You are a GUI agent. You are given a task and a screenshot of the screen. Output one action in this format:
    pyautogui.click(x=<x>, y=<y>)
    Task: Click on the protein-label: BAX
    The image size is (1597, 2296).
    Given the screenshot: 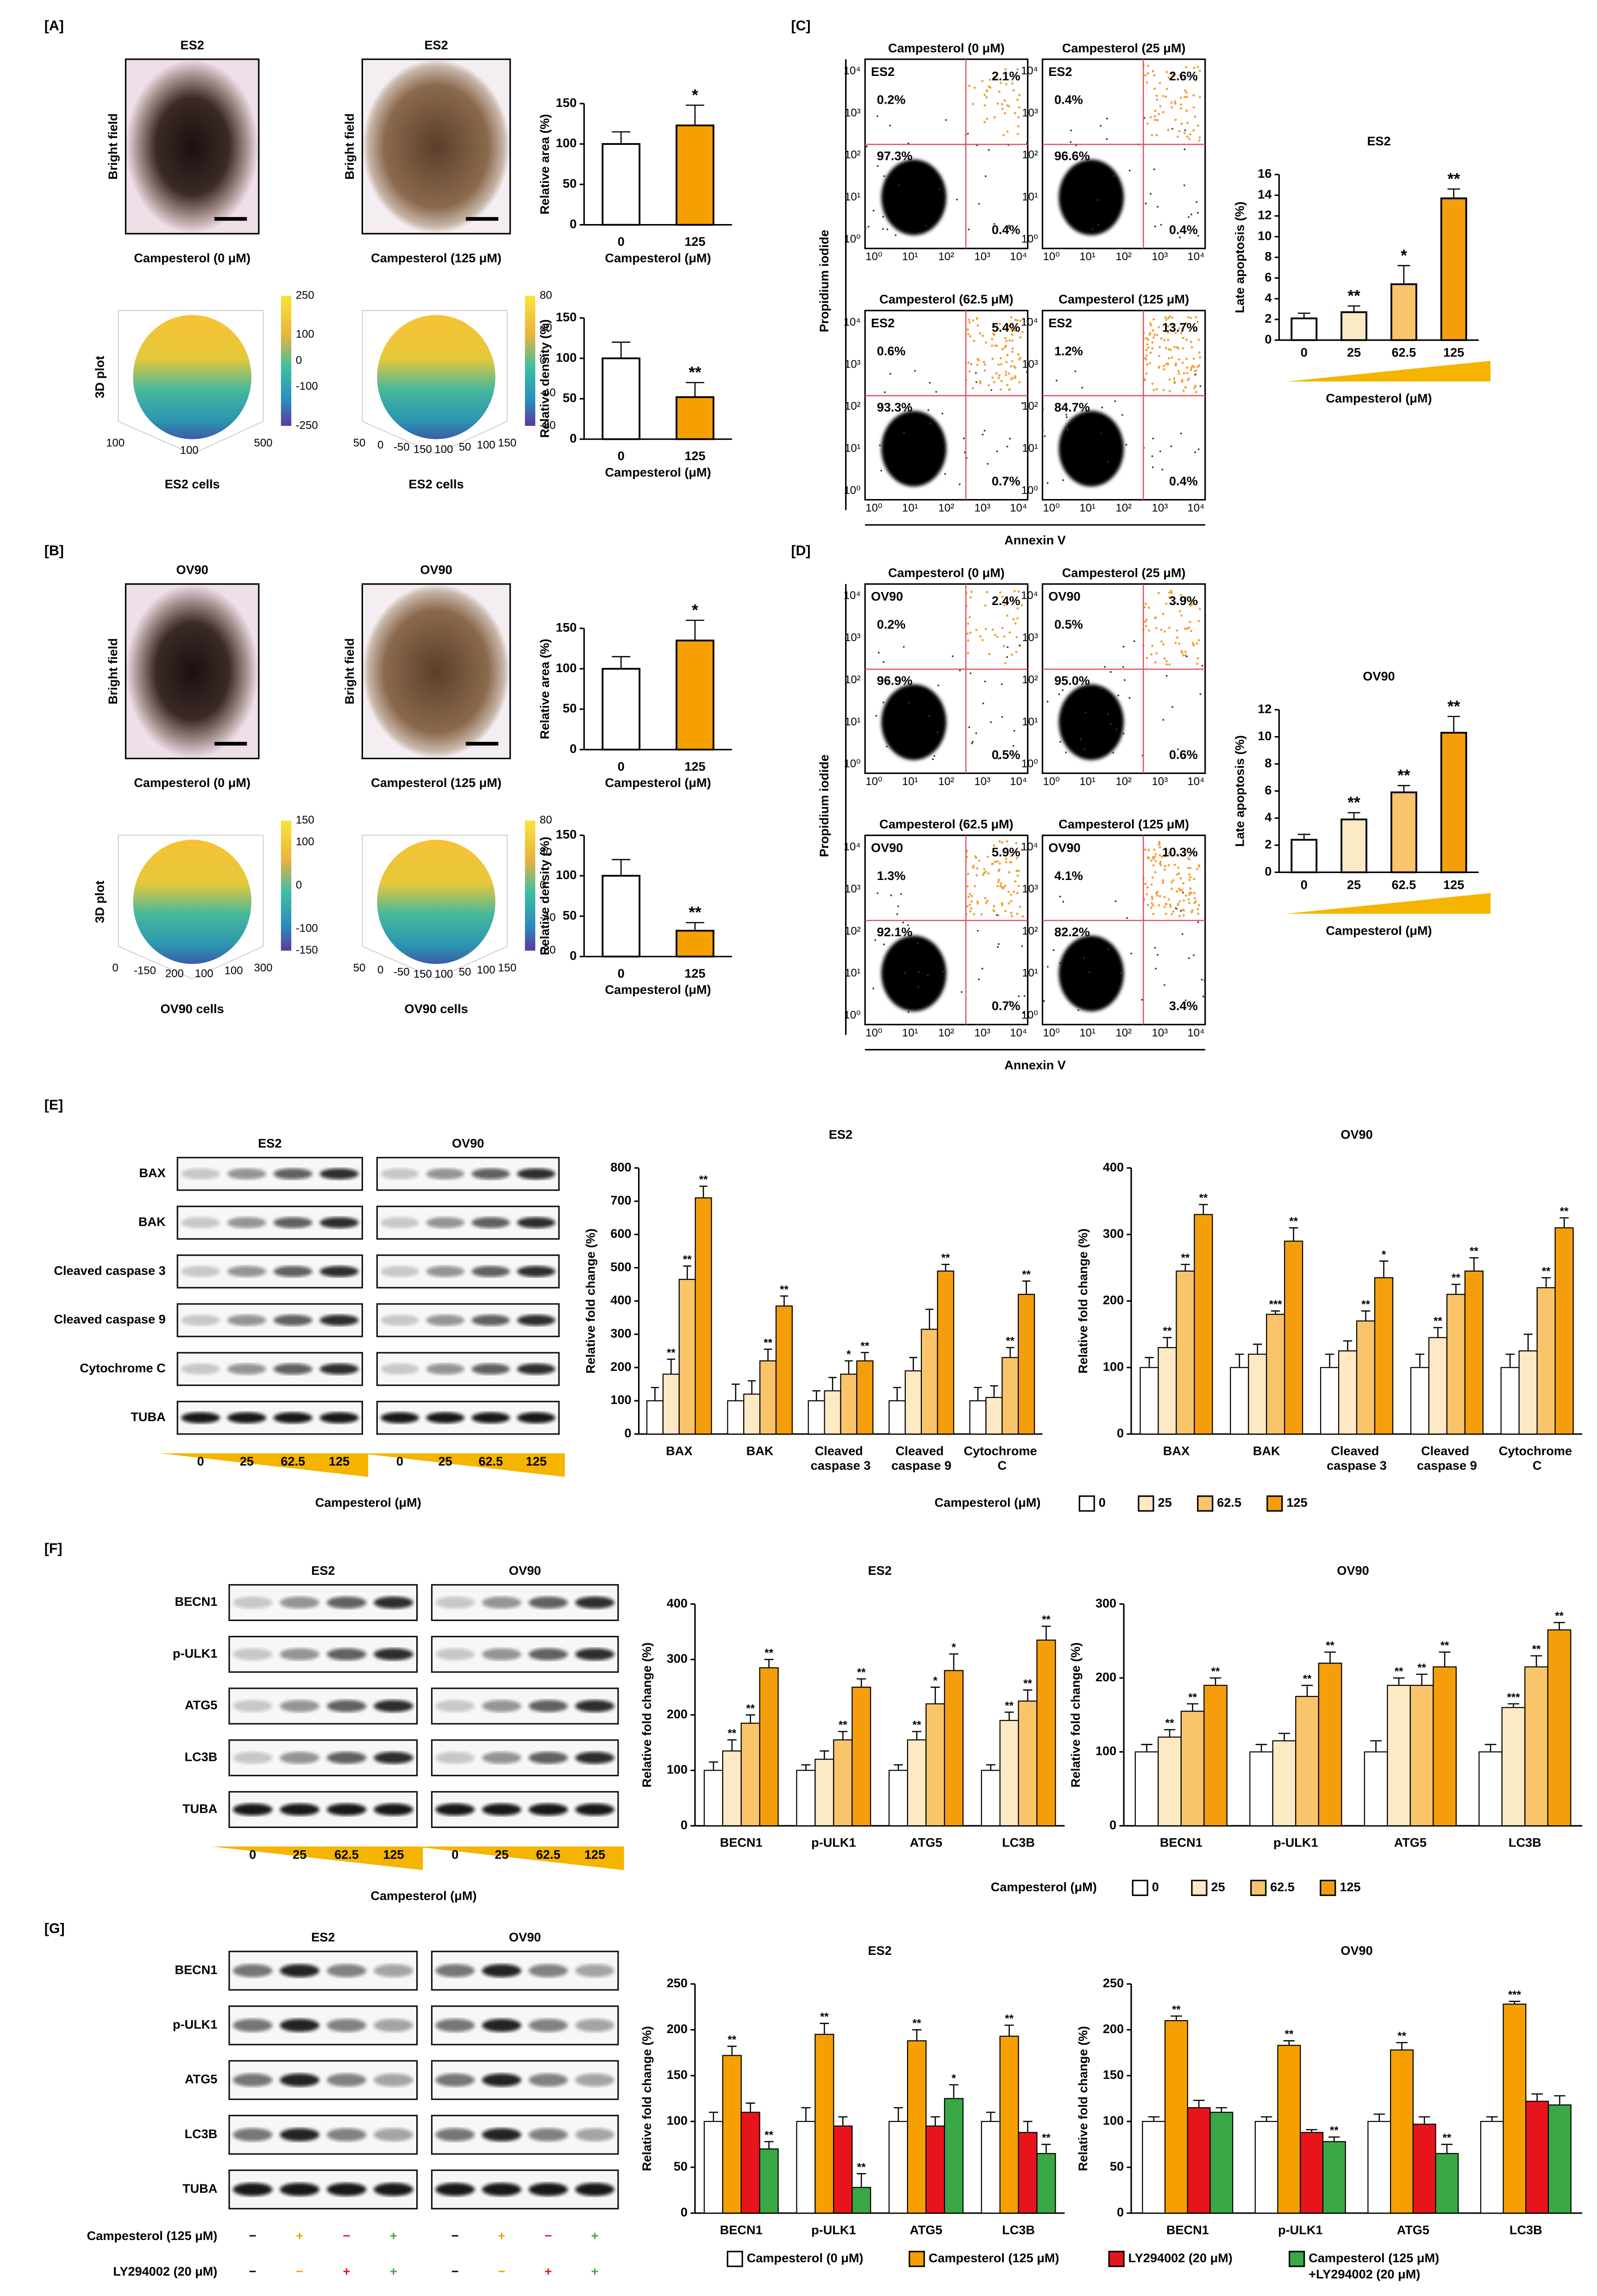 What is the action you would take?
    pyautogui.click(x=152, y=1173)
    